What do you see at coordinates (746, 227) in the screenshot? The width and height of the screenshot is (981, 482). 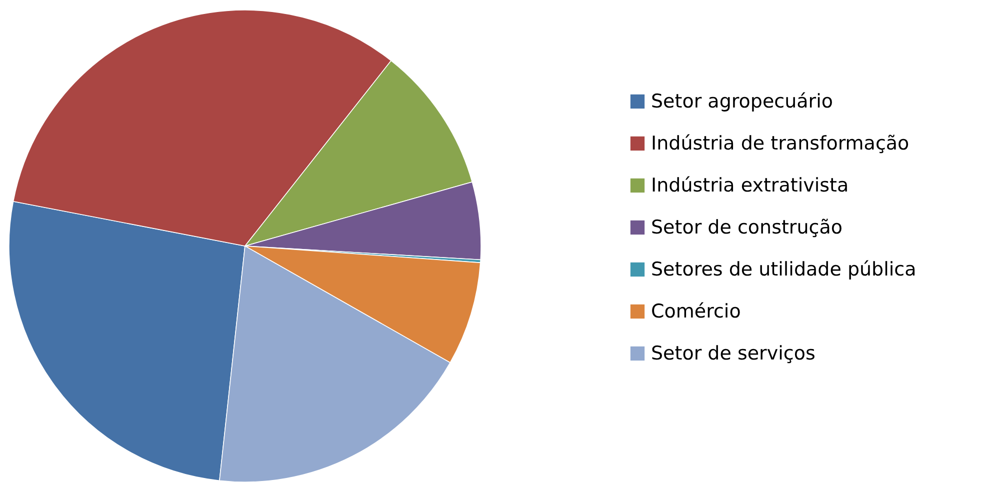 I see `legend-label: Setor de construção` at bounding box center [746, 227].